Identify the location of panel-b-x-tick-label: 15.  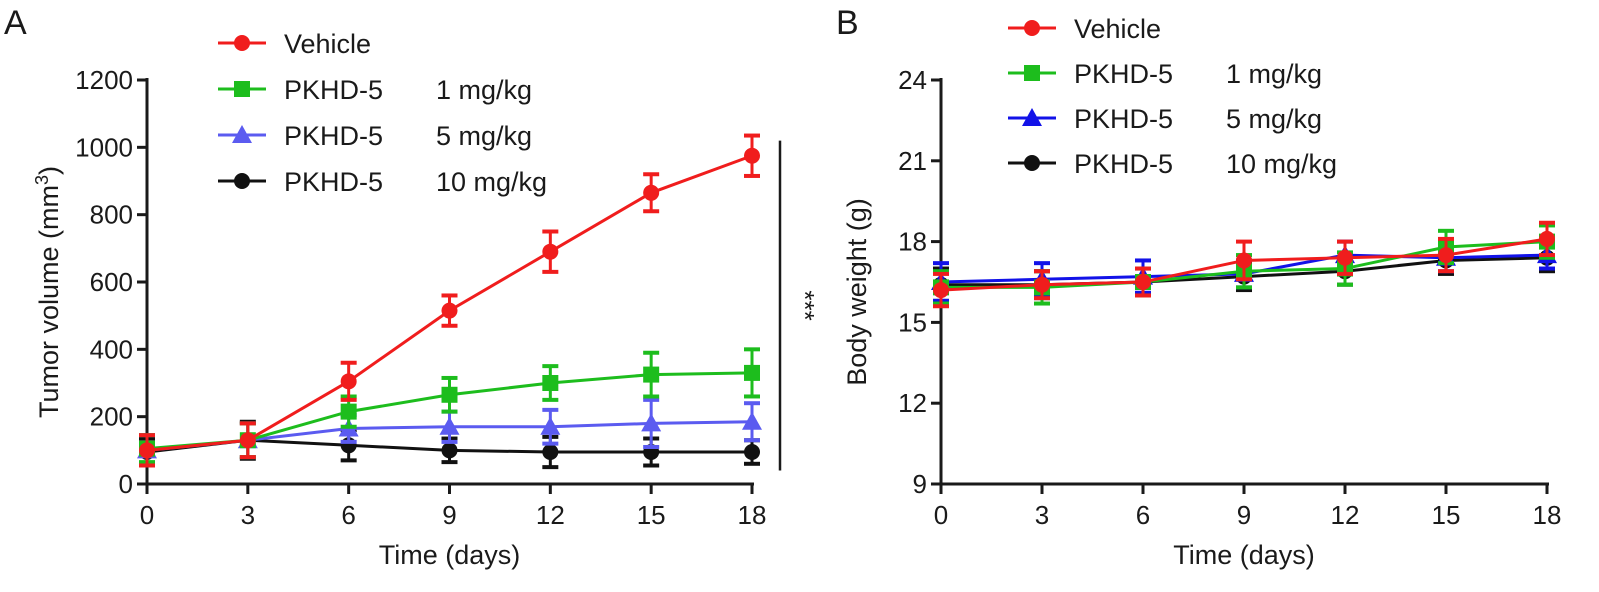
(1446, 515).